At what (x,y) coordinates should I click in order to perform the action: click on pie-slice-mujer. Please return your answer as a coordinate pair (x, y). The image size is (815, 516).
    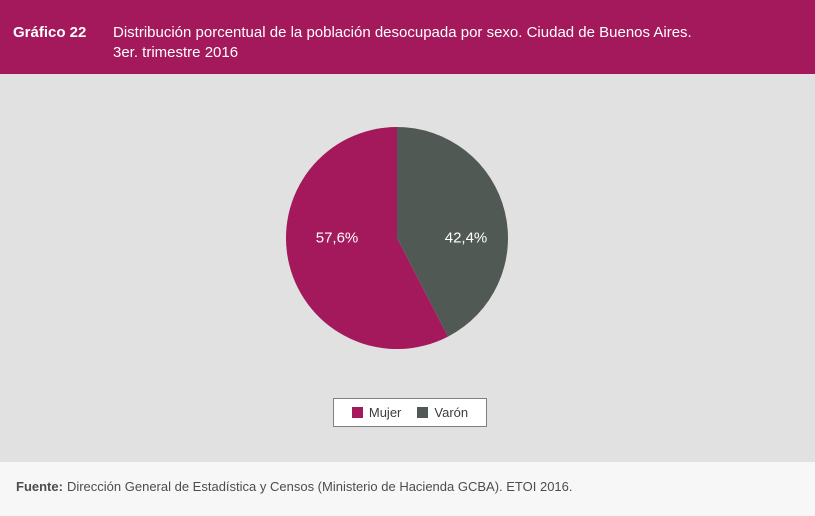
    Looking at the image, I should click on (367, 238).